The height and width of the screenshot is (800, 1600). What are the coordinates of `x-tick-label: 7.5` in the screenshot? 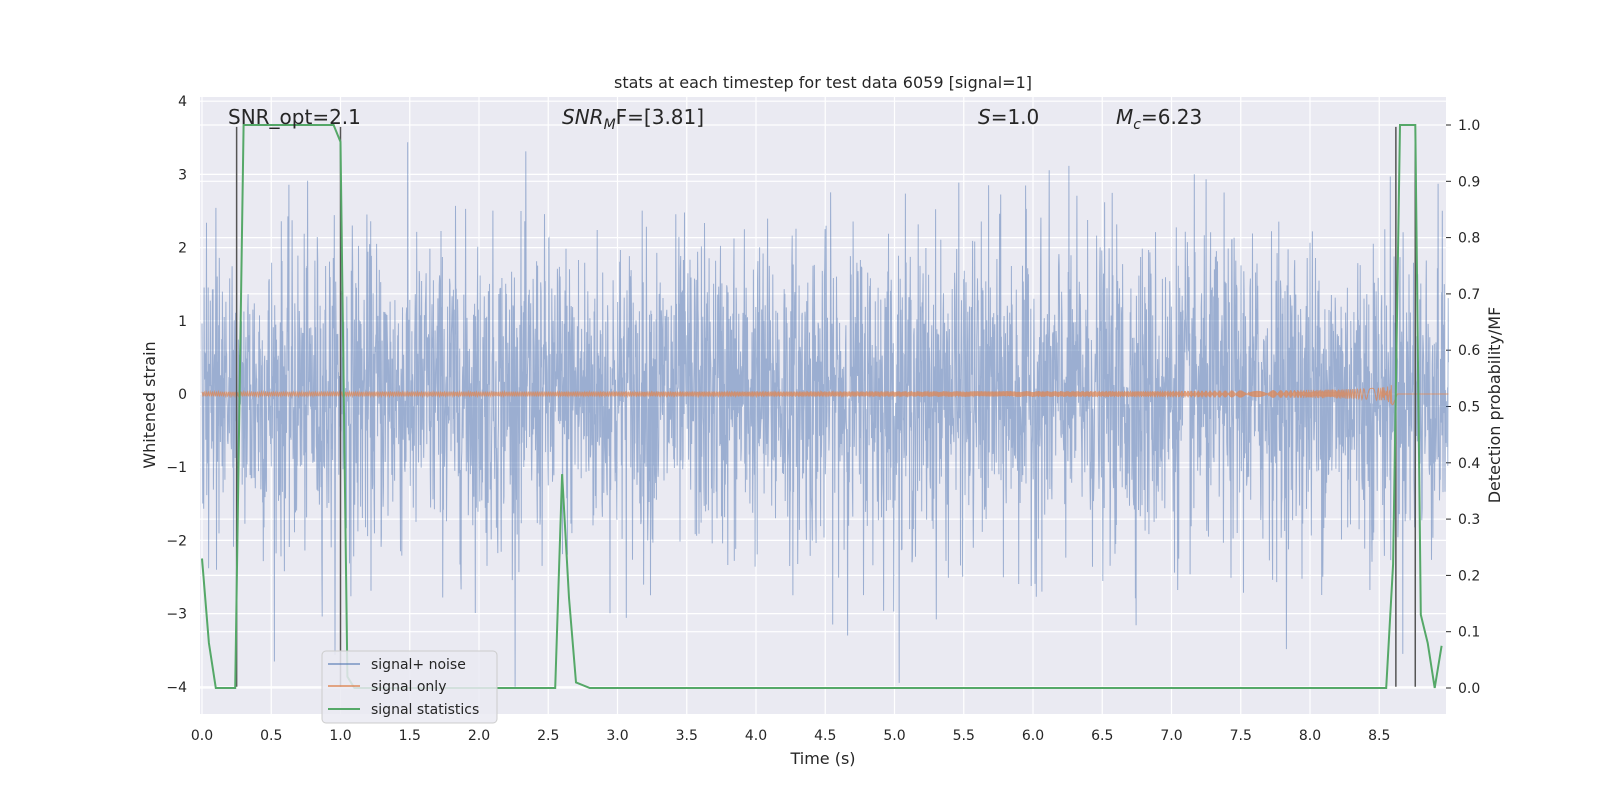 It's located at (1241, 736).